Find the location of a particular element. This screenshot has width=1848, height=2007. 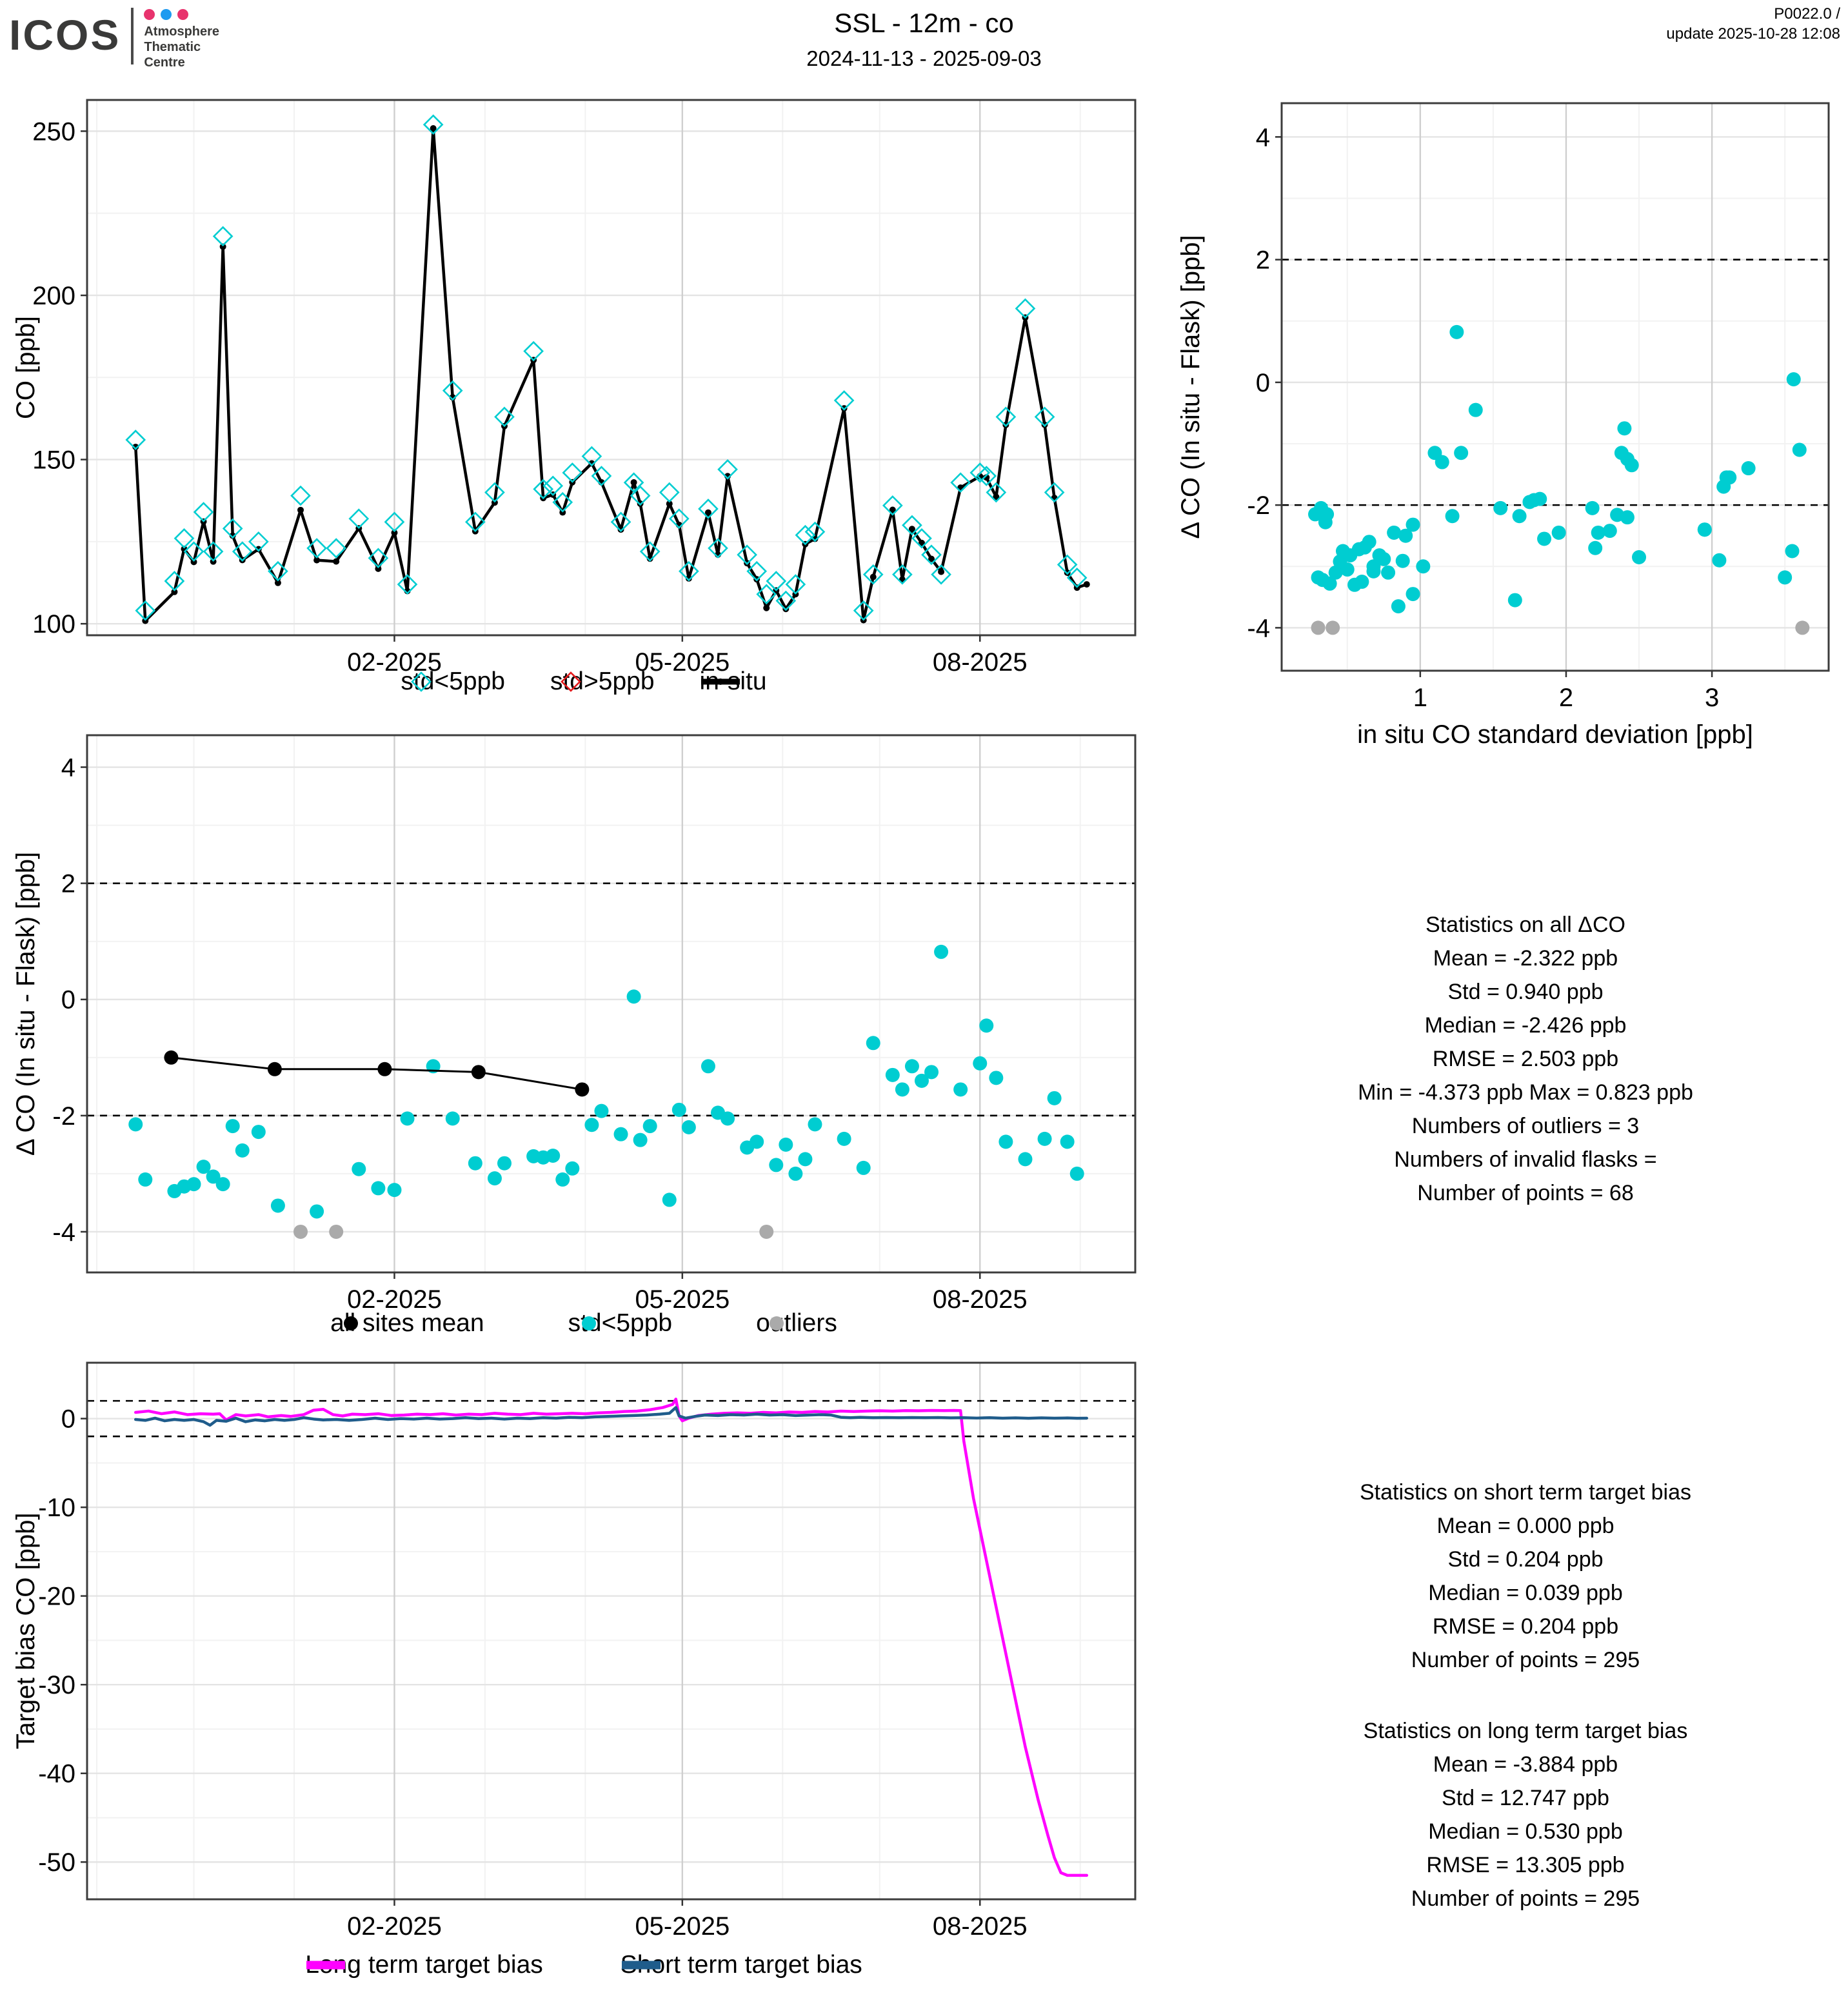

svg-text: Target bias CO [ppb] is located at coordinates (26, 1632).